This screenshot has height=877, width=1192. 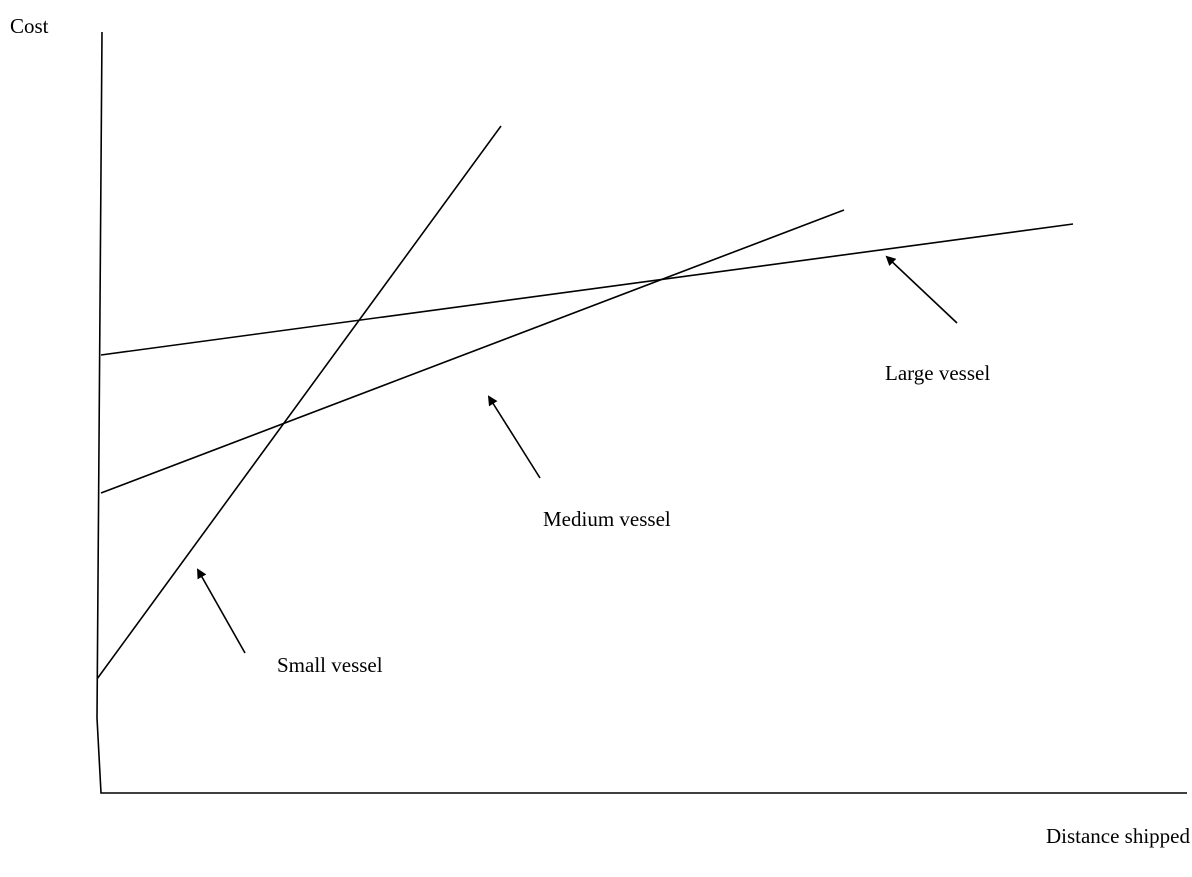 What do you see at coordinates (330, 665) in the screenshot?
I see `line-label: Small vessel` at bounding box center [330, 665].